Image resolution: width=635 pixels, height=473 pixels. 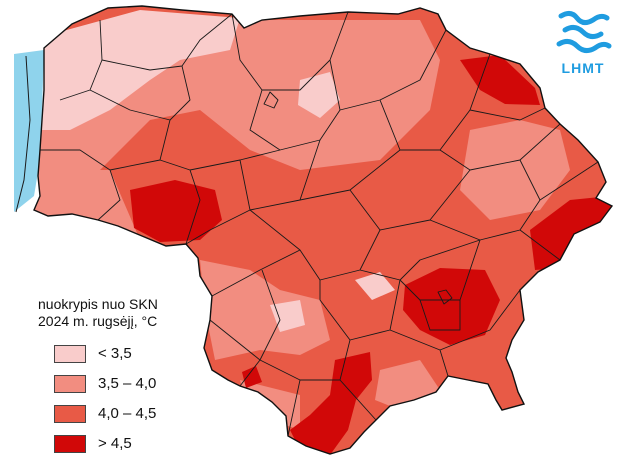 What do you see at coordinates (584, 32) in the screenshot?
I see `wave-logo-icon` at bounding box center [584, 32].